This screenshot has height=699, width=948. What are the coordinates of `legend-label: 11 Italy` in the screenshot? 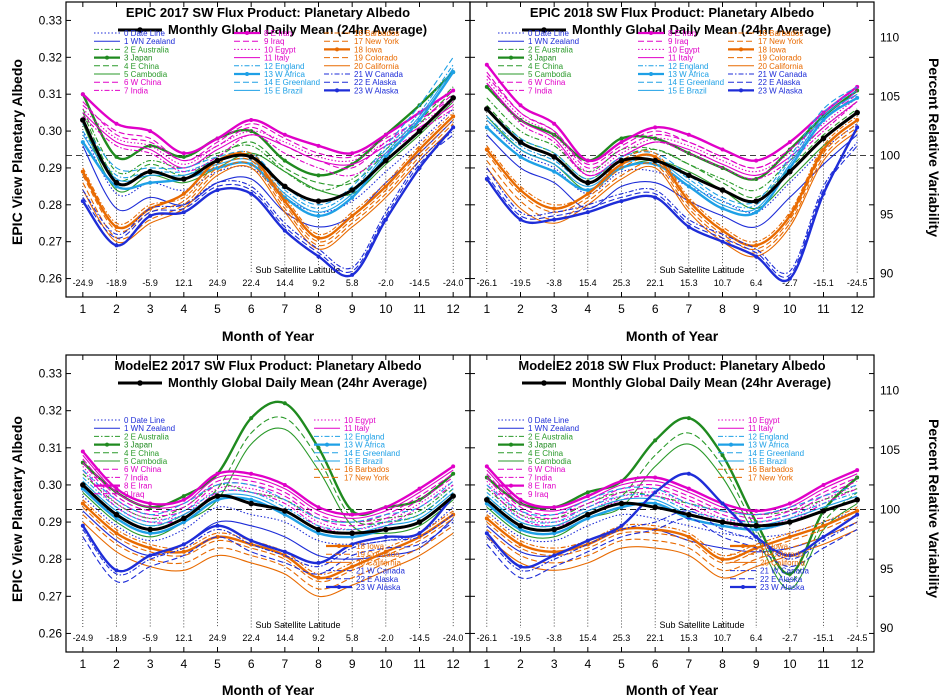 It's located at (680, 58).